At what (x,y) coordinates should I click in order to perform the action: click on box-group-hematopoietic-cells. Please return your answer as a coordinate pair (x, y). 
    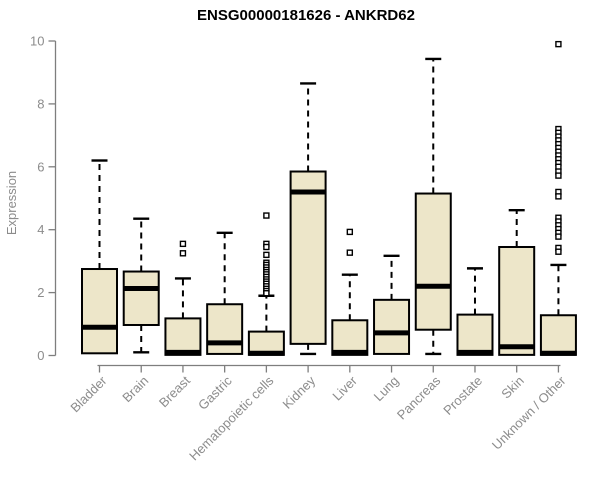
    Looking at the image, I should click on (266, 284).